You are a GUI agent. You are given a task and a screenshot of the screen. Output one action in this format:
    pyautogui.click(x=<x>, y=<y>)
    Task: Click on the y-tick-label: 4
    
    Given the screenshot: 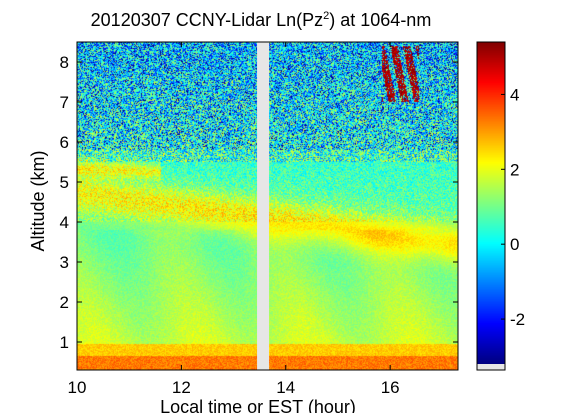 What is the action you would take?
    pyautogui.click(x=64, y=222)
    